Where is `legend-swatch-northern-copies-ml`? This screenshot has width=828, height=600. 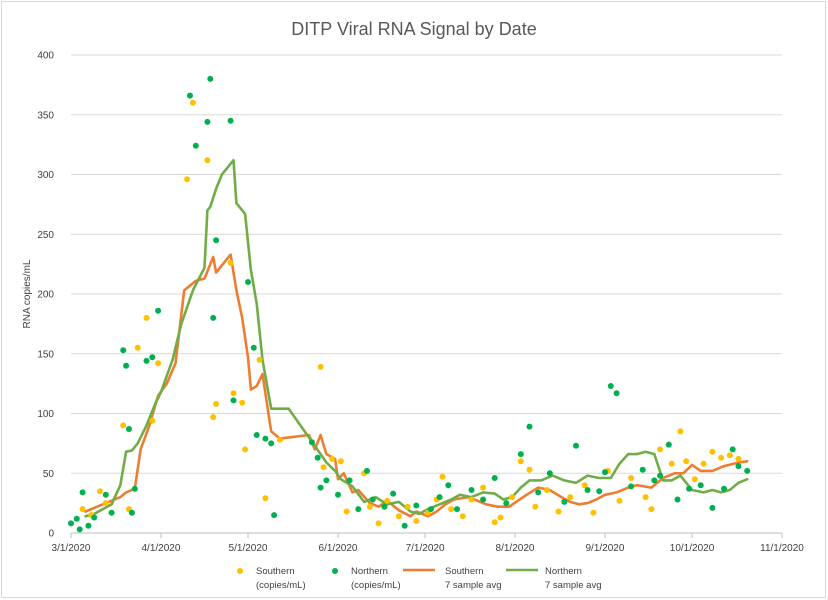 legend-swatch-northern-copies-ml is located at coordinates (335, 571).